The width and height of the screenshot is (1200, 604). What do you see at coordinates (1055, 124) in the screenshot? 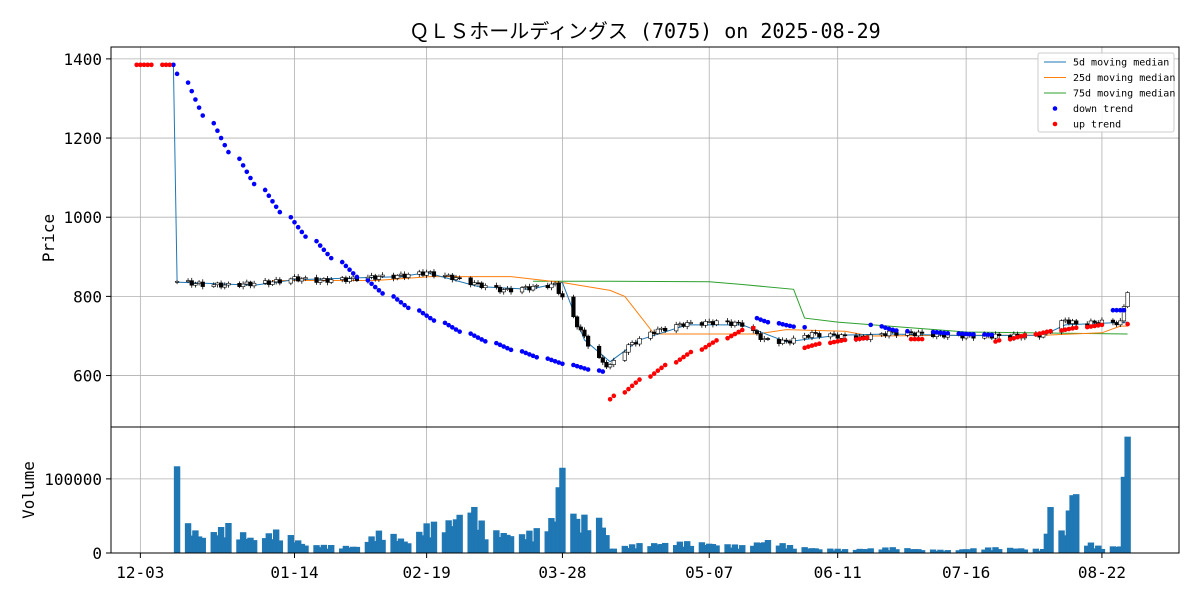
I see `legend-dot` at bounding box center [1055, 124].